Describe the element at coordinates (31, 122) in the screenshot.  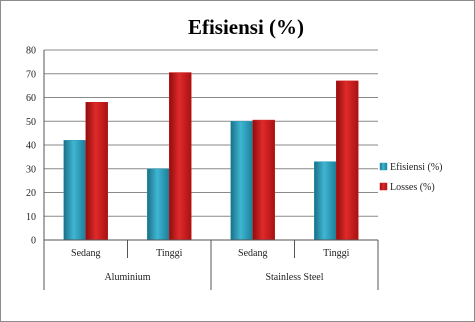
I see `y-tick-label: 50` at that location.